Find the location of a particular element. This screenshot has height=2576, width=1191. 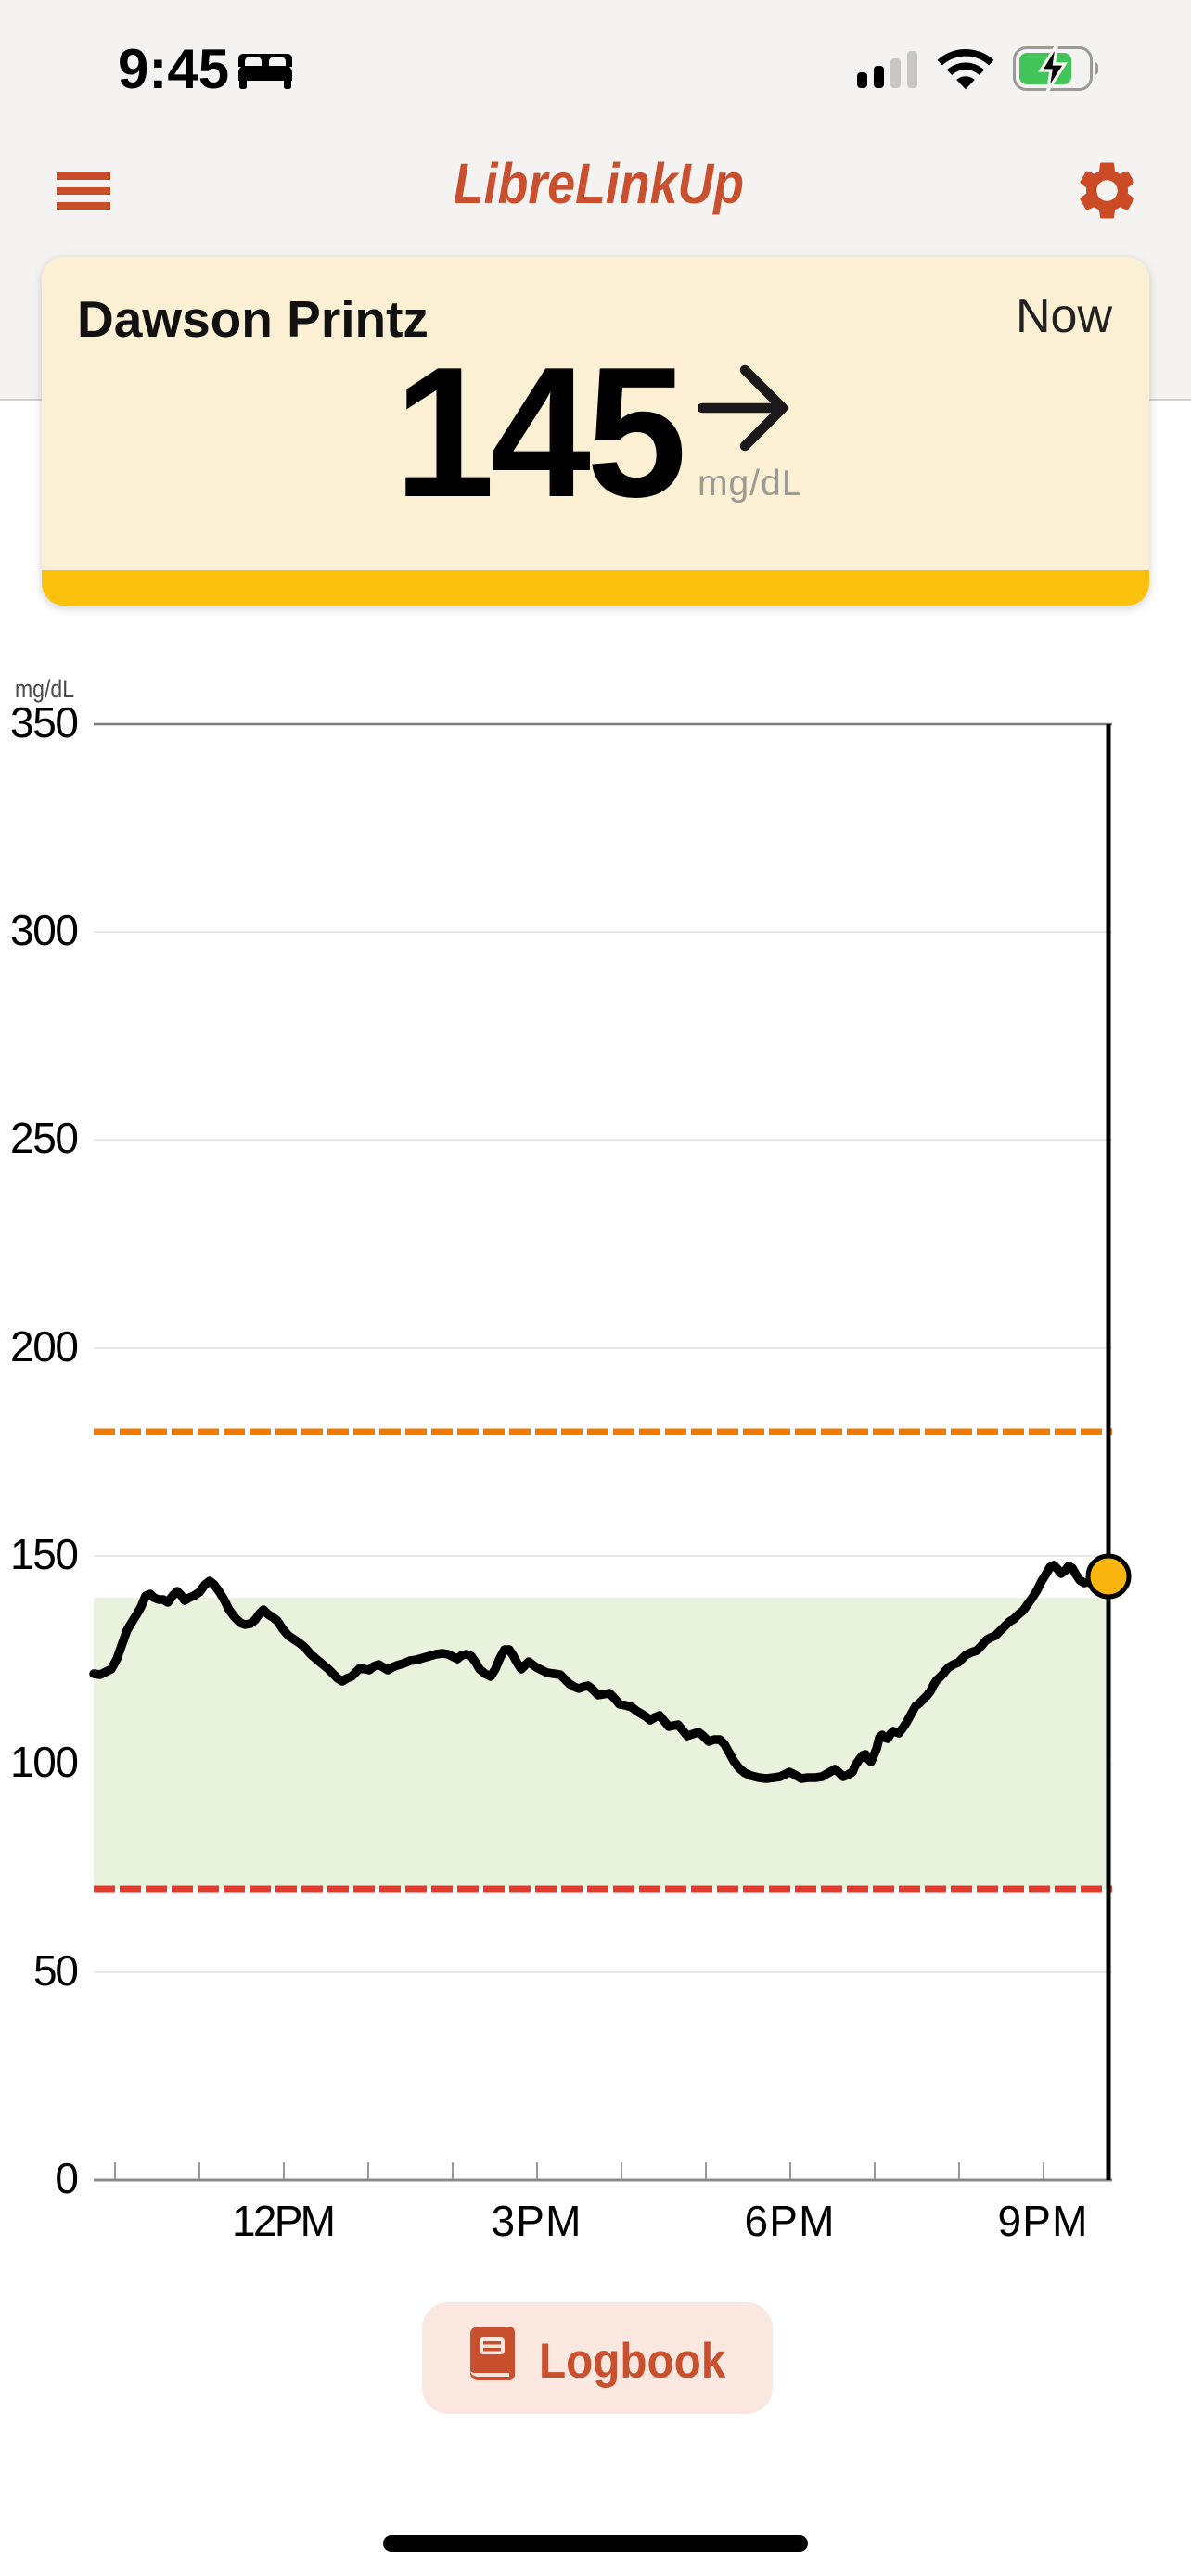

svg-text: 12PM is located at coordinates (284, 2221).